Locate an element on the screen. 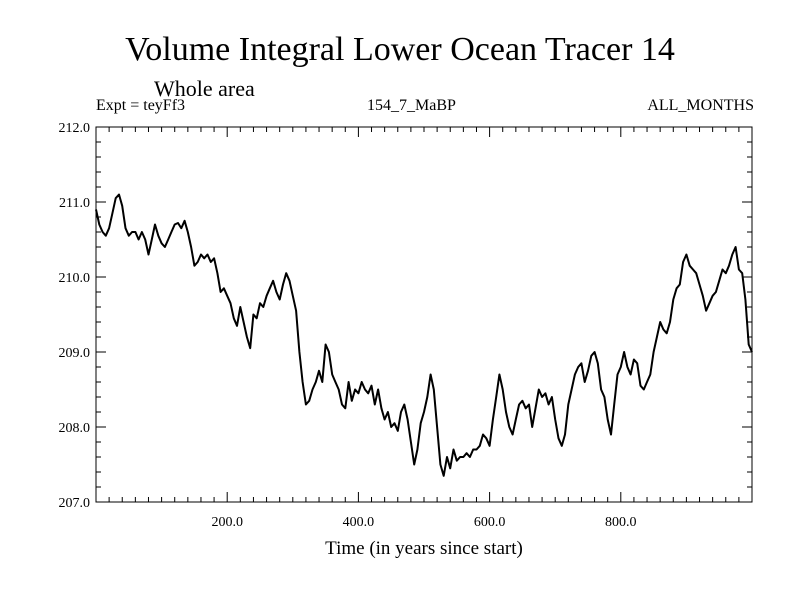 Image resolution: width=800 pixels, height=600 pixels. months-label: ALL_MONTHS is located at coordinates (700, 105).